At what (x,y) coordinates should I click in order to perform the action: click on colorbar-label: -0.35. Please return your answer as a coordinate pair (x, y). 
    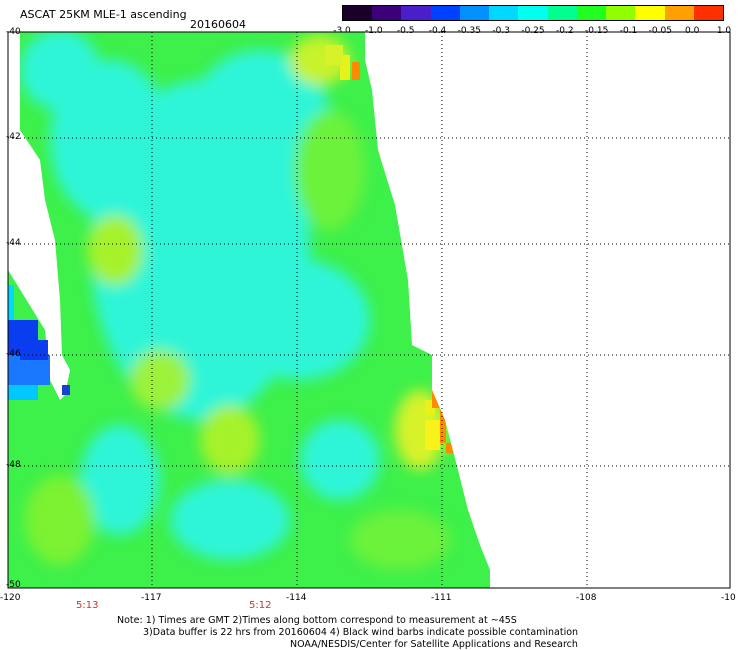
    Looking at the image, I should click on (469, 31).